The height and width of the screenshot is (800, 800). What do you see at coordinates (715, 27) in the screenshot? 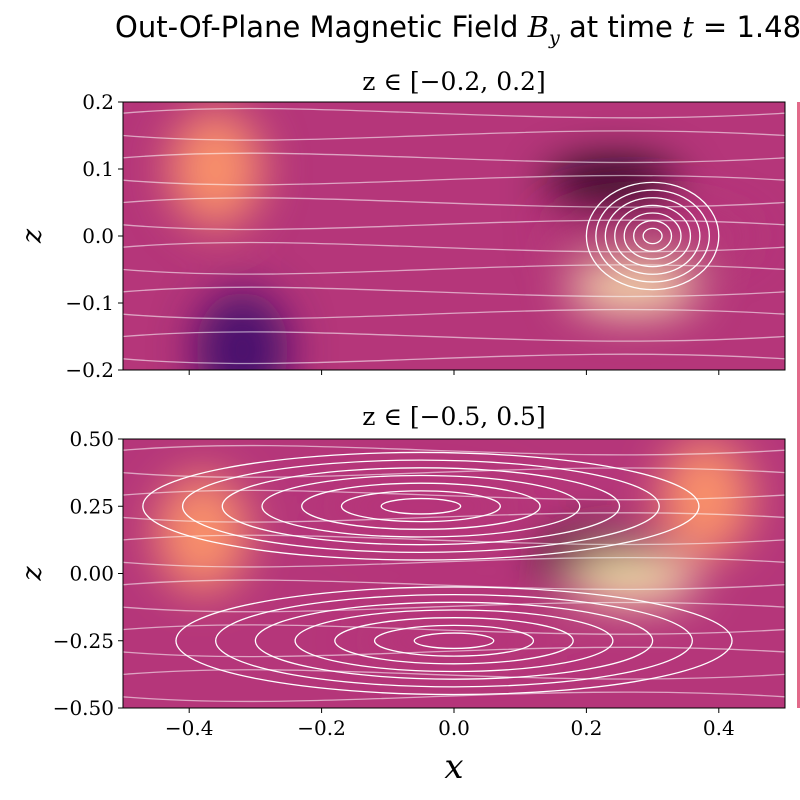
I see `title-eq: =` at bounding box center [715, 27].